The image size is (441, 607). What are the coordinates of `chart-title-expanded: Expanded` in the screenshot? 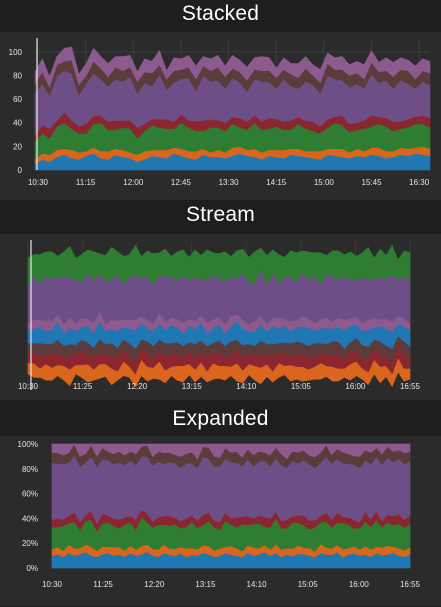 It's located at (220, 419).